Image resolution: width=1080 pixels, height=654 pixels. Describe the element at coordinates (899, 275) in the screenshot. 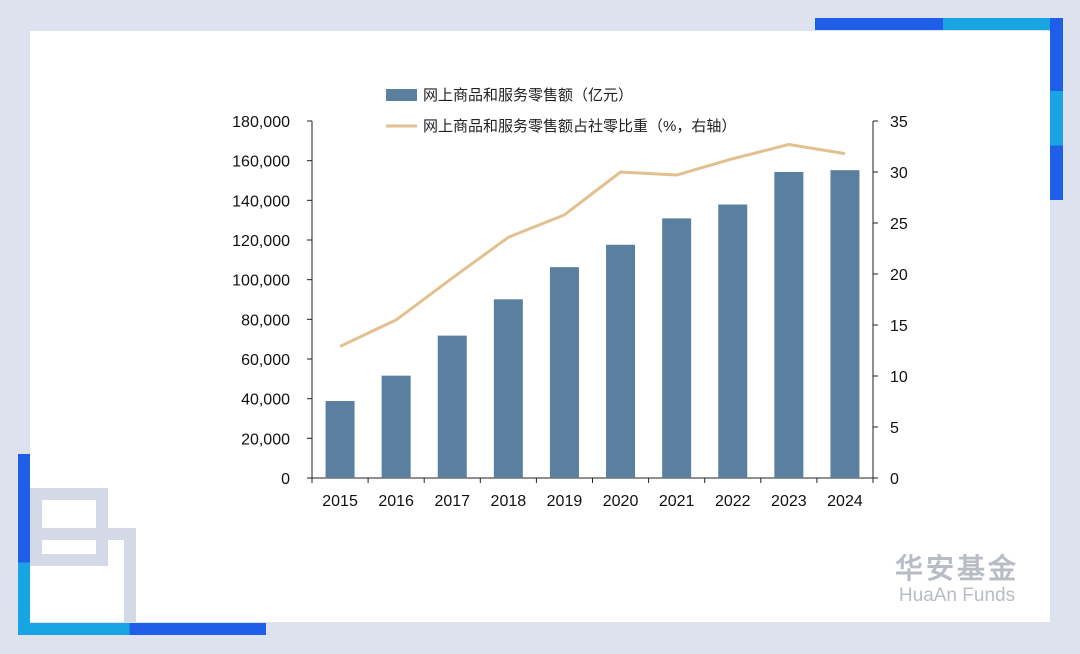

I see `y-right-tick-label: 20` at that location.